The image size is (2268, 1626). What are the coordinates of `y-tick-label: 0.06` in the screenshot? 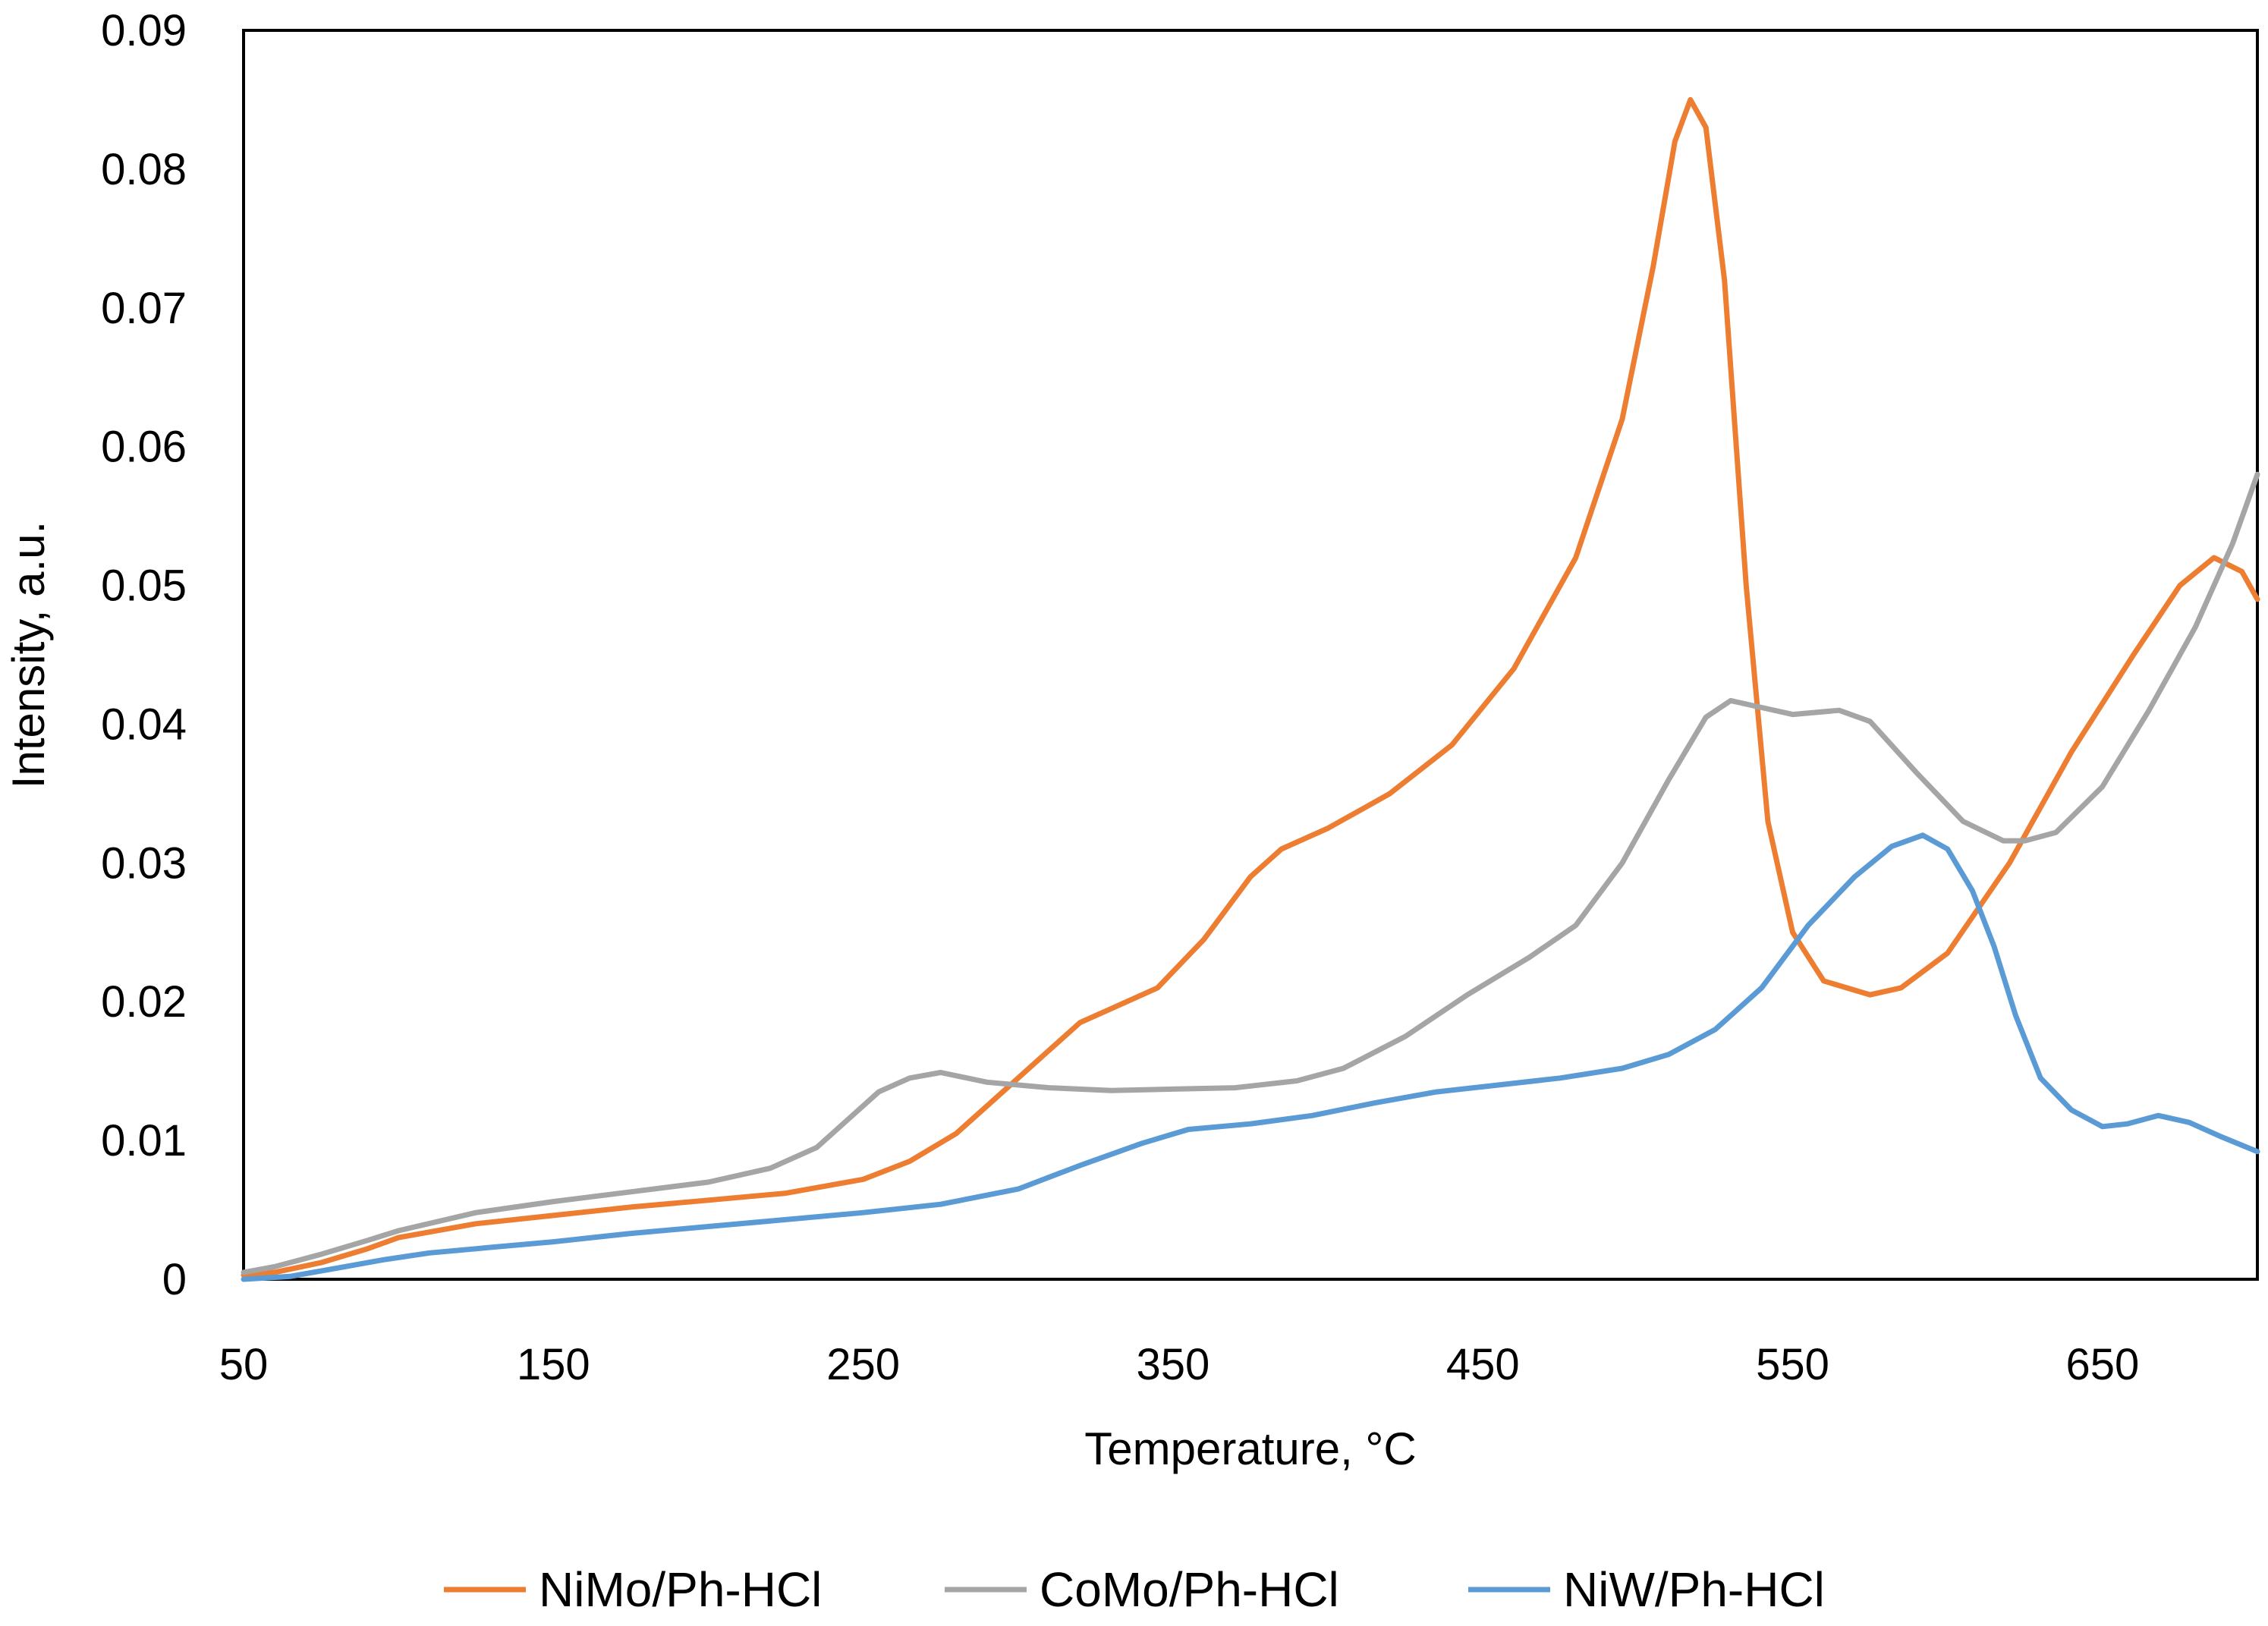 It's located at (144, 447).